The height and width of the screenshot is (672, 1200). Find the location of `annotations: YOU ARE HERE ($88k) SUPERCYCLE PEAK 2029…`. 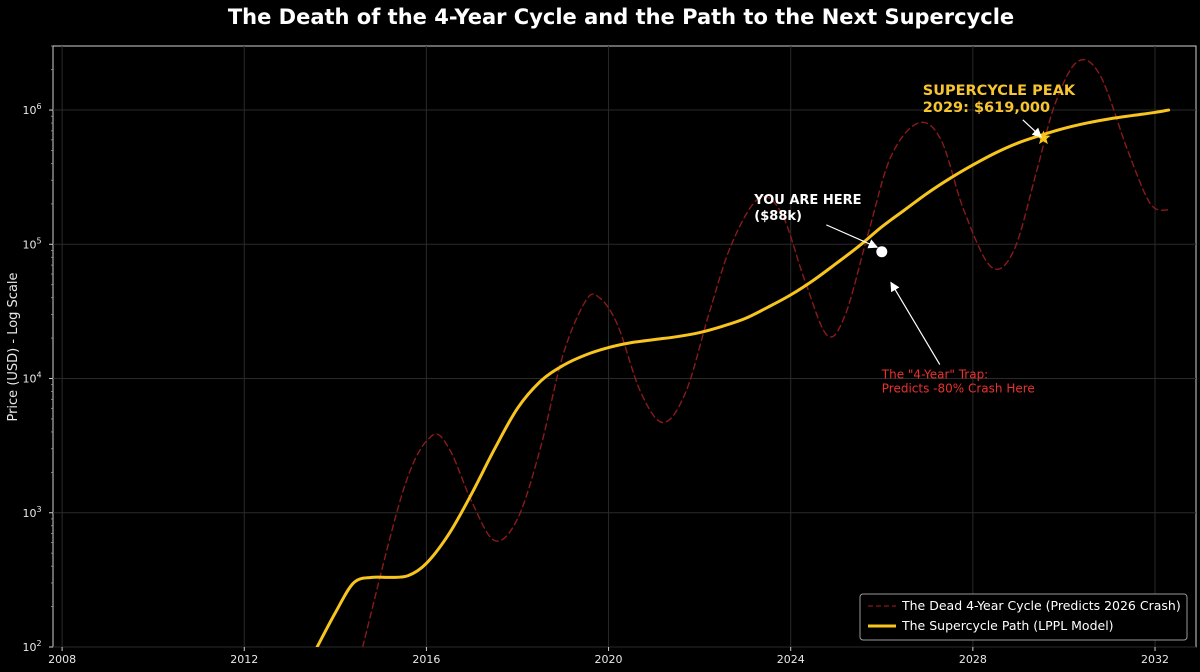

annotations: YOU ARE HERE ($88k) SUPERCYCLE PEAK 2029… is located at coordinates (916, 239).